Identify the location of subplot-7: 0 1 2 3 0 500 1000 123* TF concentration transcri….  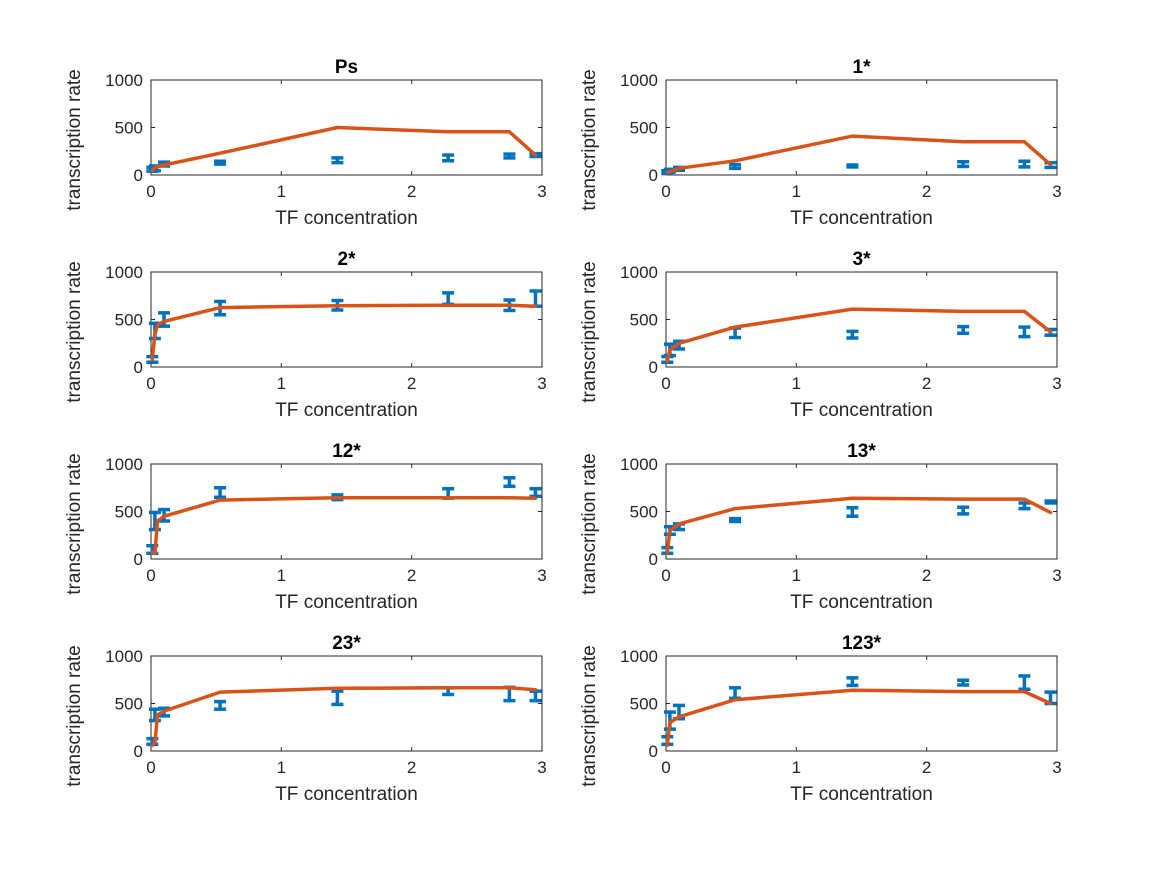
(820, 719).